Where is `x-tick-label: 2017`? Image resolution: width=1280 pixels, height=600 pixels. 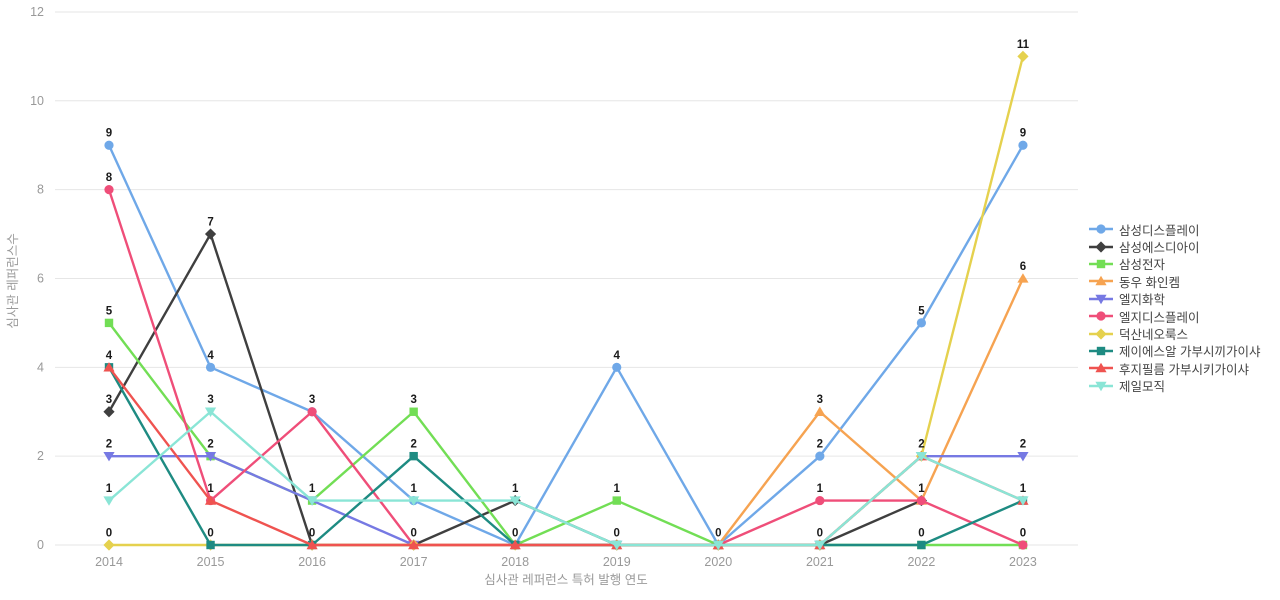
x-tick-label: 2017 is located at coordinates (414, 562).